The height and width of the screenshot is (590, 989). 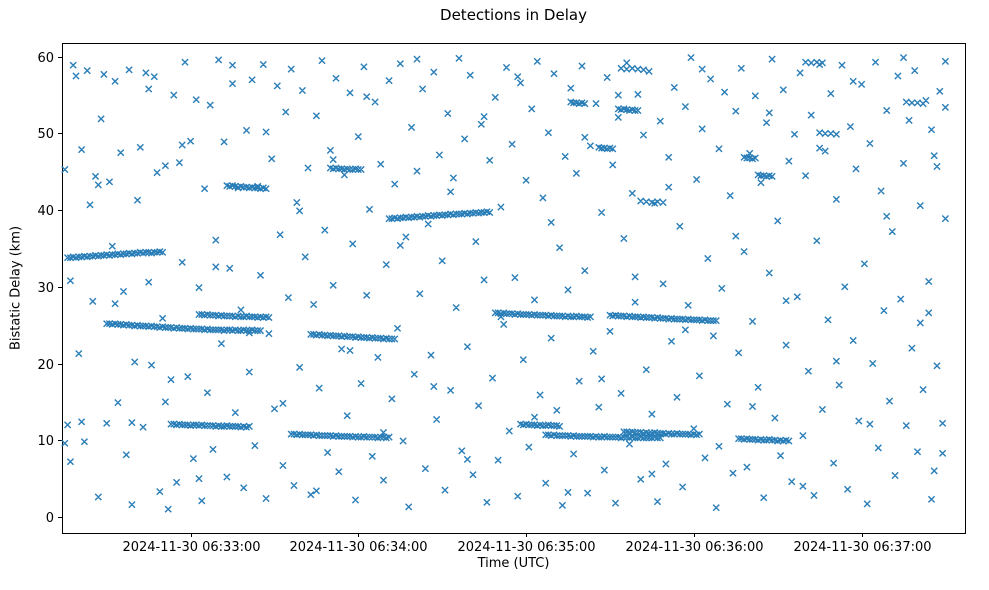 What do you see at coordinates (16, 288) in the screenshot?
I see `y-axis-label: Bistatic Delay (km)` at bounding box center [16, 288].